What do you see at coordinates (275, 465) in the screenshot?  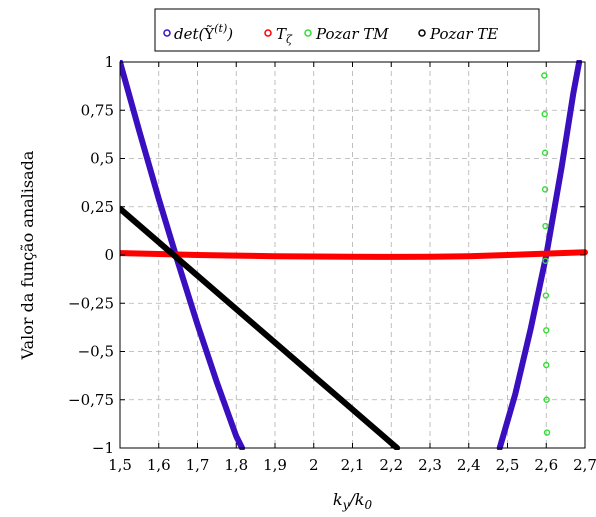 I see `x-tick-label: 1,9` at bounding box center [275, 465].